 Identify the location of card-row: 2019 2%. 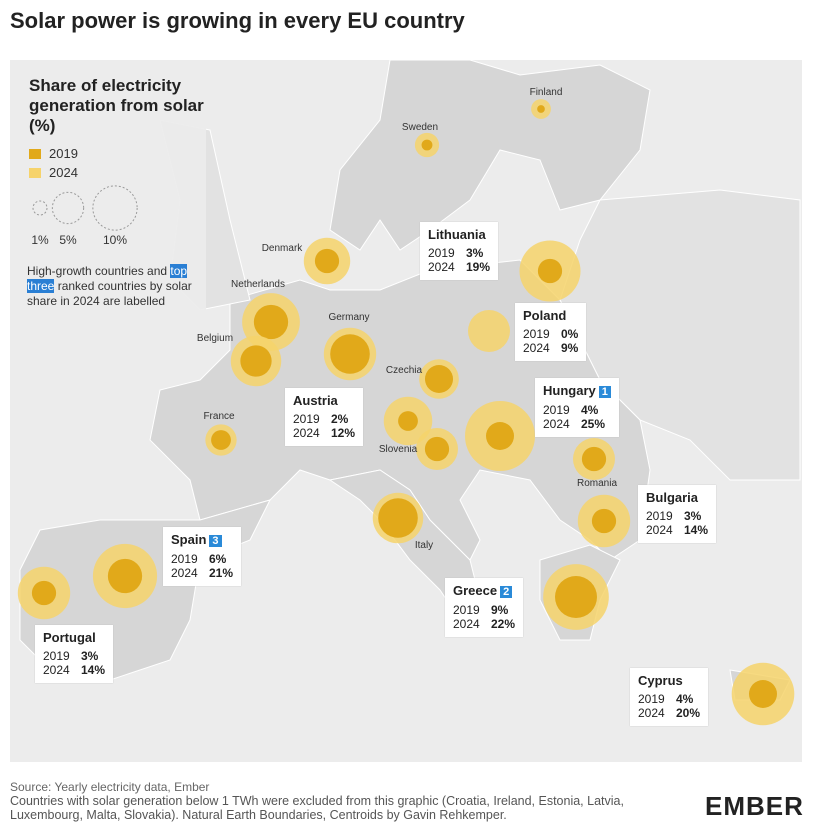
(324, 419).